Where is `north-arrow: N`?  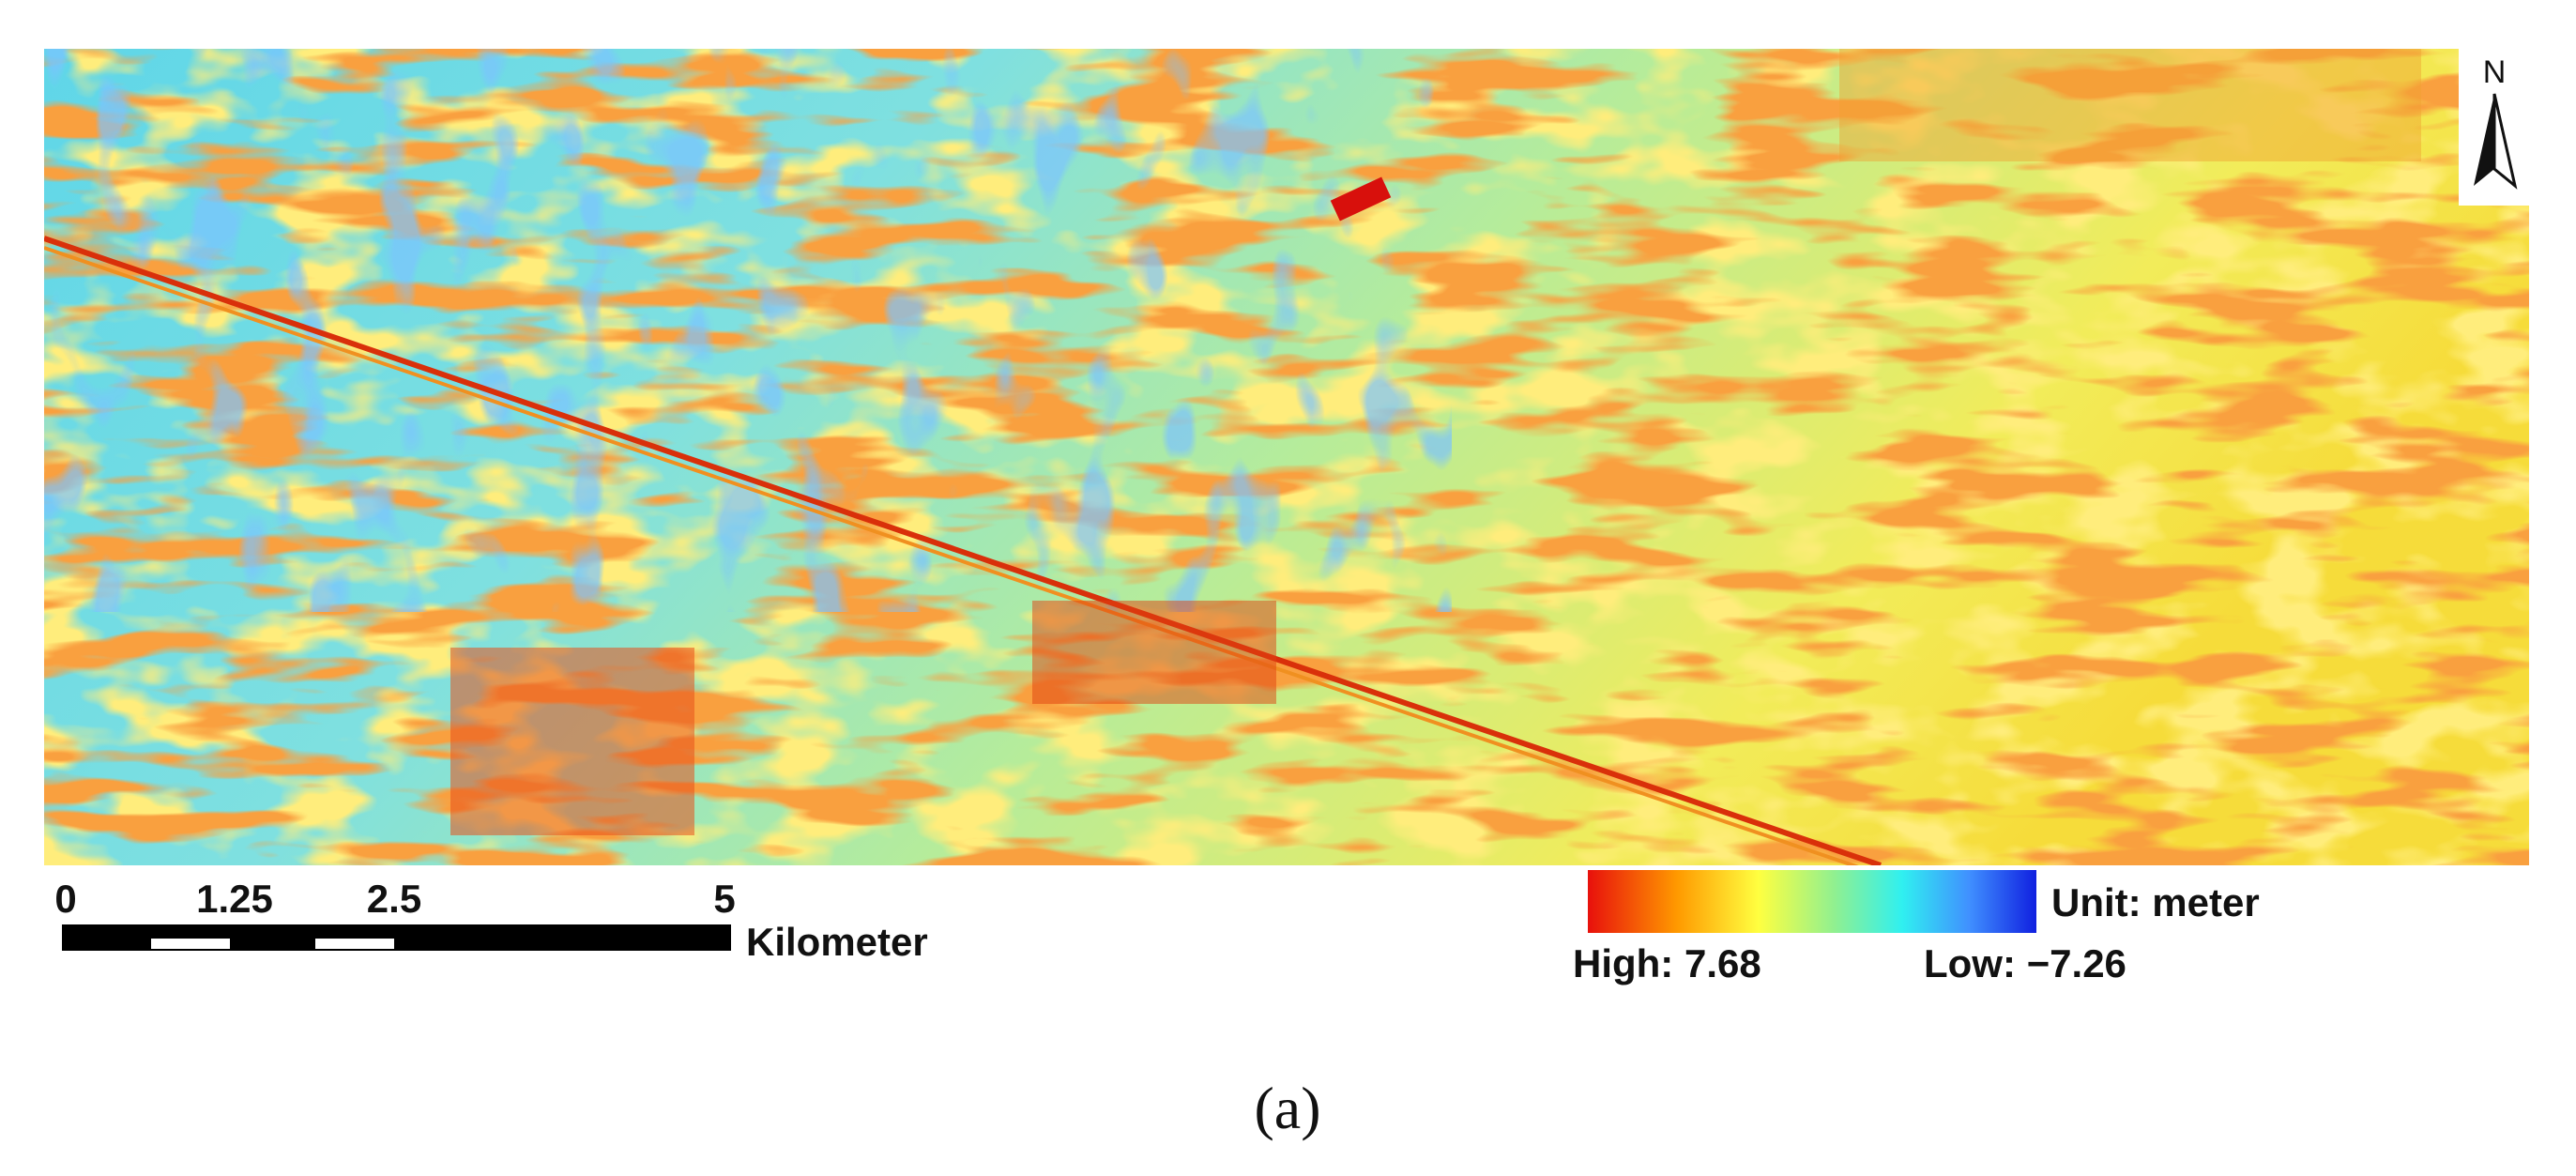
north-arrow: N is located at coordinates (2494, 127).